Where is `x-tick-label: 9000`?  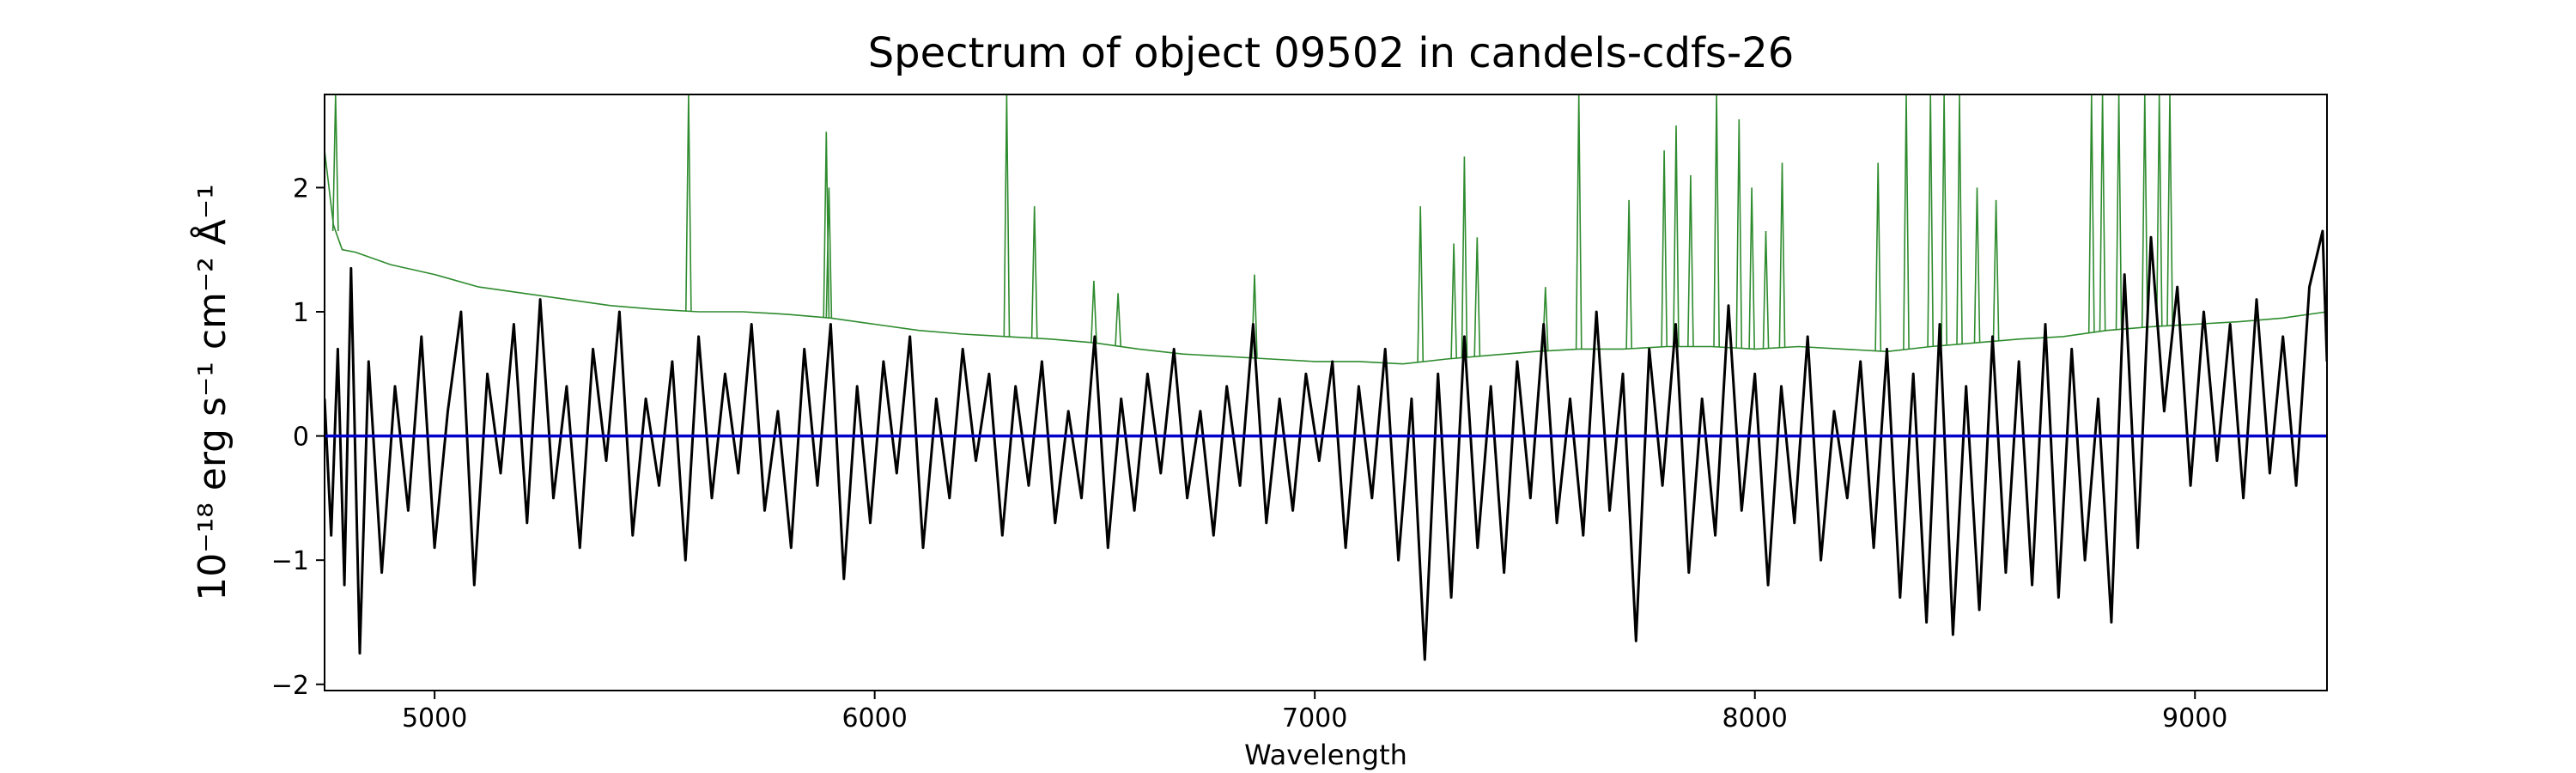
x-tick-label: 9000 is located at coordinates (2194, 718).